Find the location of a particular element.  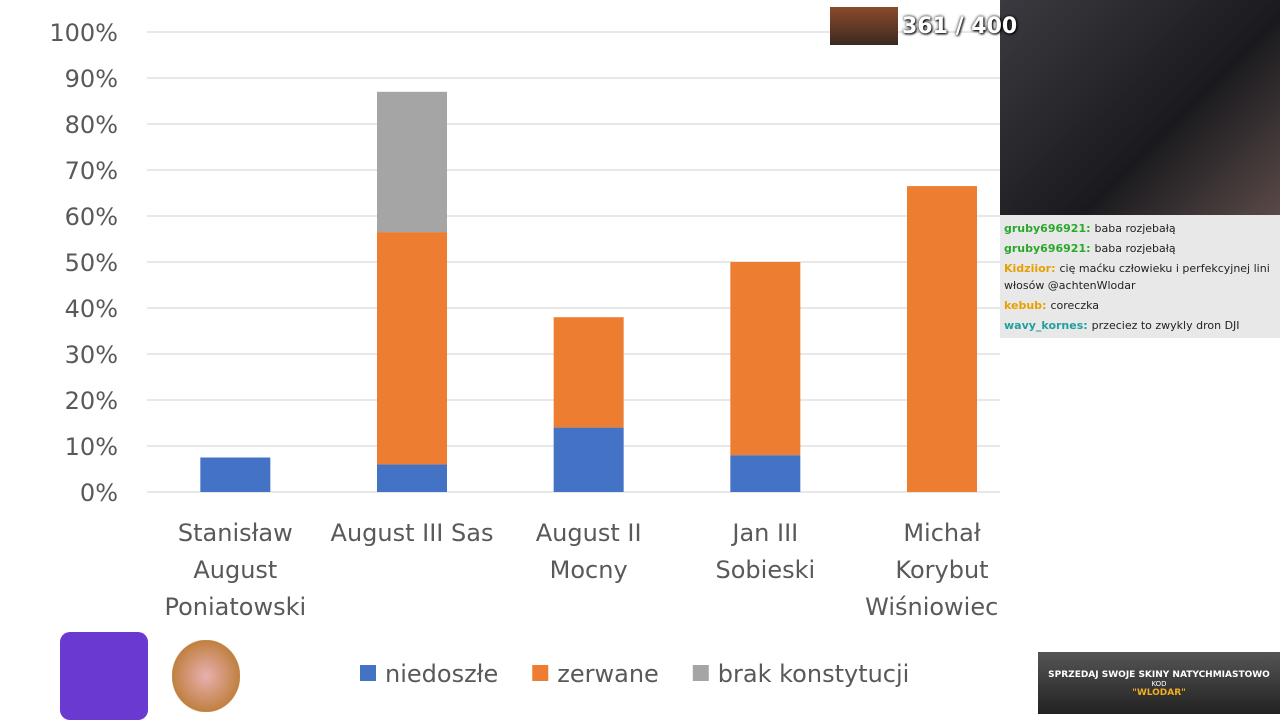

y-tick-label: 20% is located at coordinates (91, 401).